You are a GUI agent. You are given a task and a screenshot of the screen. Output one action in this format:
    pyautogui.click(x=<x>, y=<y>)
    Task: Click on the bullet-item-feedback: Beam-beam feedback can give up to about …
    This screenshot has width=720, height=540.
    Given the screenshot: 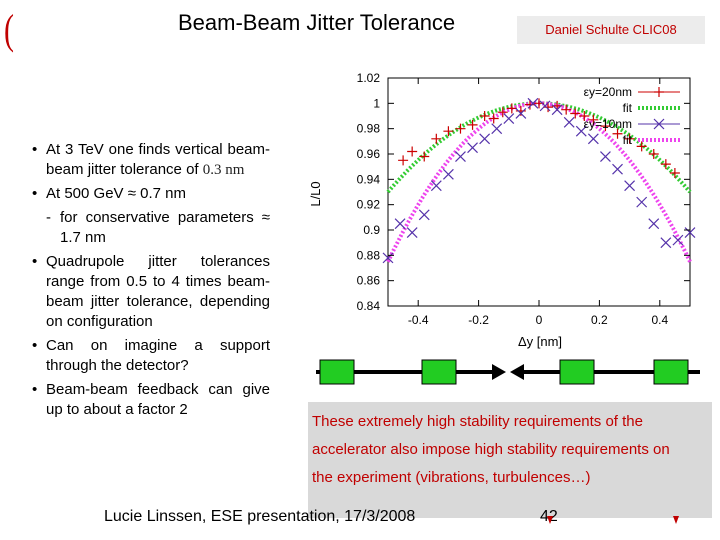 What is the action you would take?
    pyautogui.click(x=150, y=400)
    